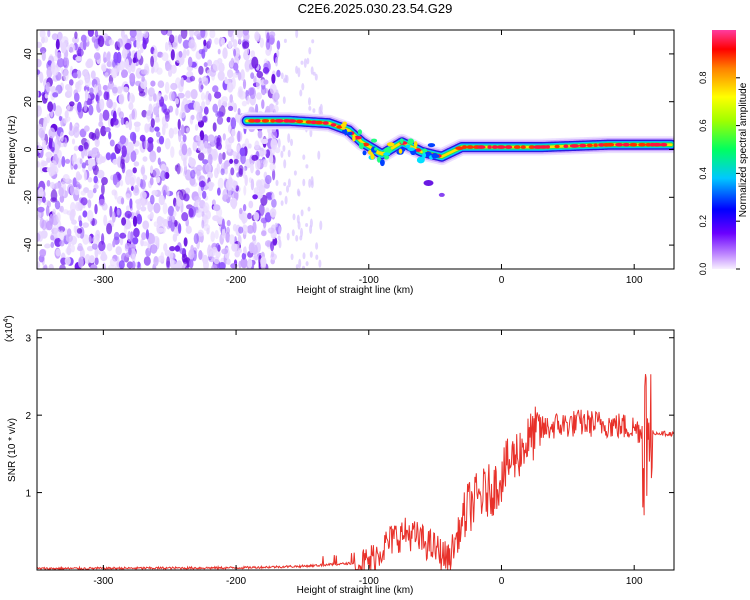 The height and width of the screenshot is (600, 750). What do you see at coordinates (441, 194) in the screenshot?
I see `signal-streak` at bounding box center [441, 194].